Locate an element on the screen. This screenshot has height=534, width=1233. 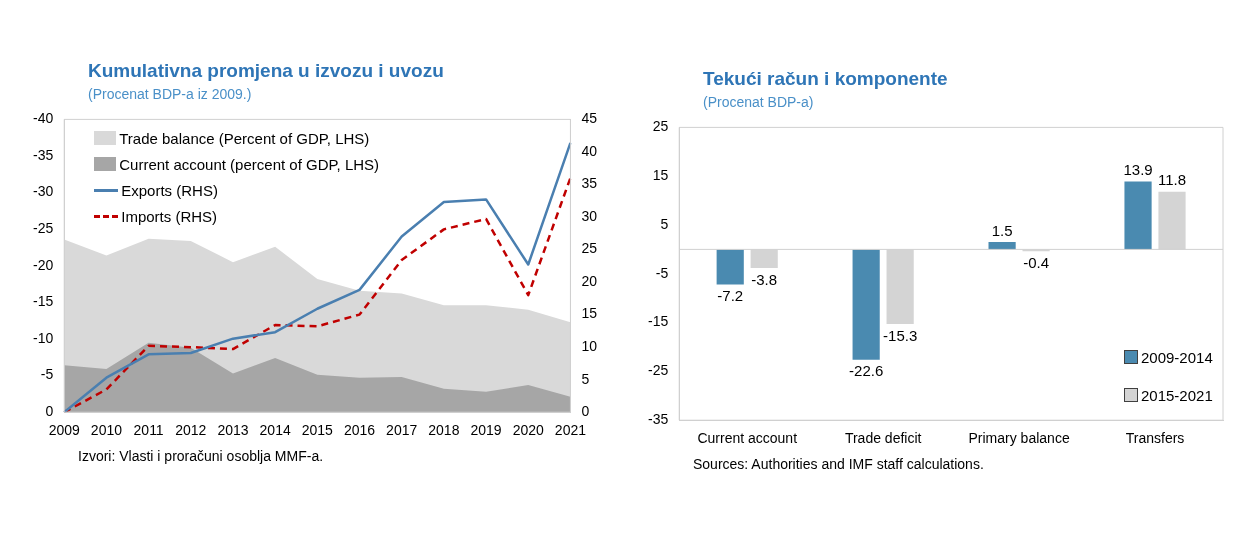
y-tick-label: 15 is located at coordinates (660, 175).